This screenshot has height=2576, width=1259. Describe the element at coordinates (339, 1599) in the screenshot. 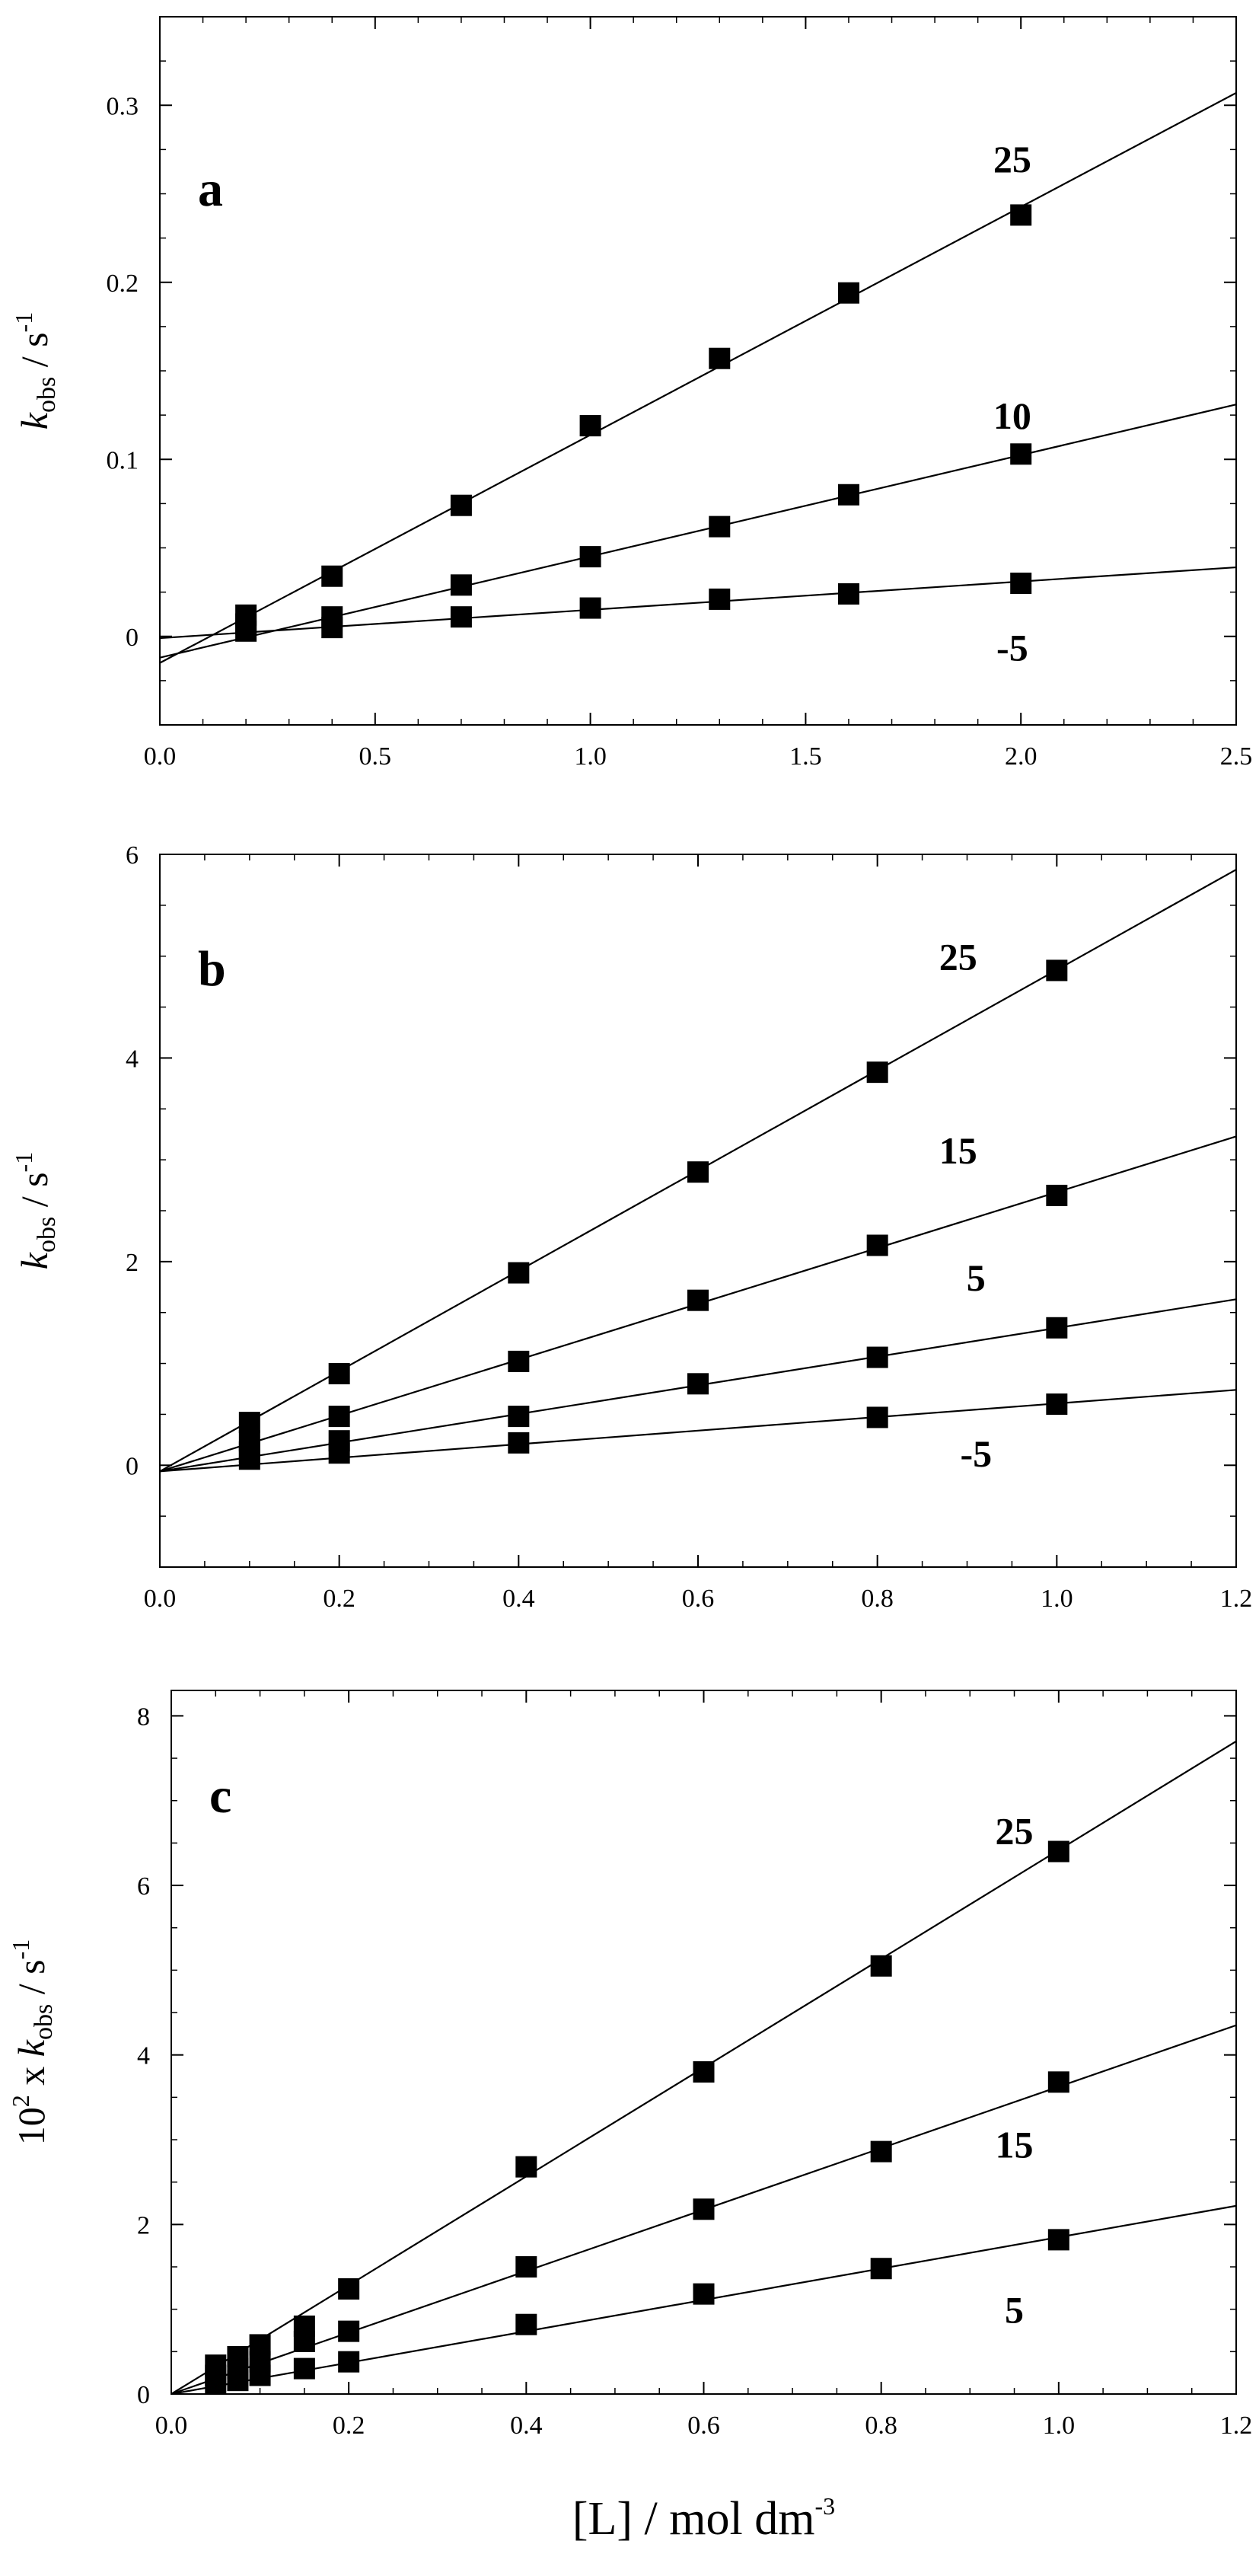

I see `x-tick-label: 0.2` at that location.